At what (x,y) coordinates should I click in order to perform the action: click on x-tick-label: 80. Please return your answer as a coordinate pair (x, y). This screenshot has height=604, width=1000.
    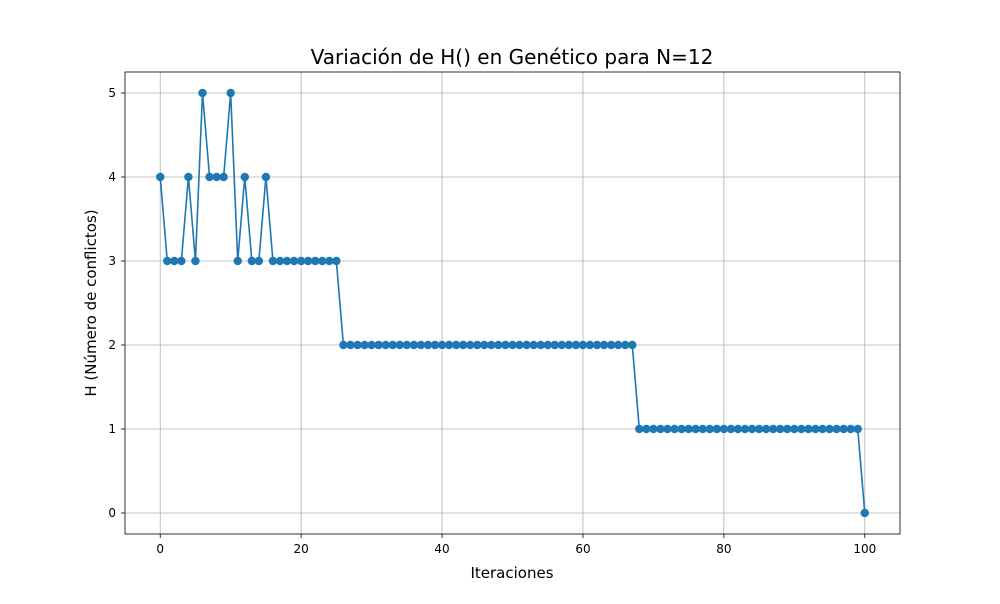
    Looking at the image, I should click on (723, 549).